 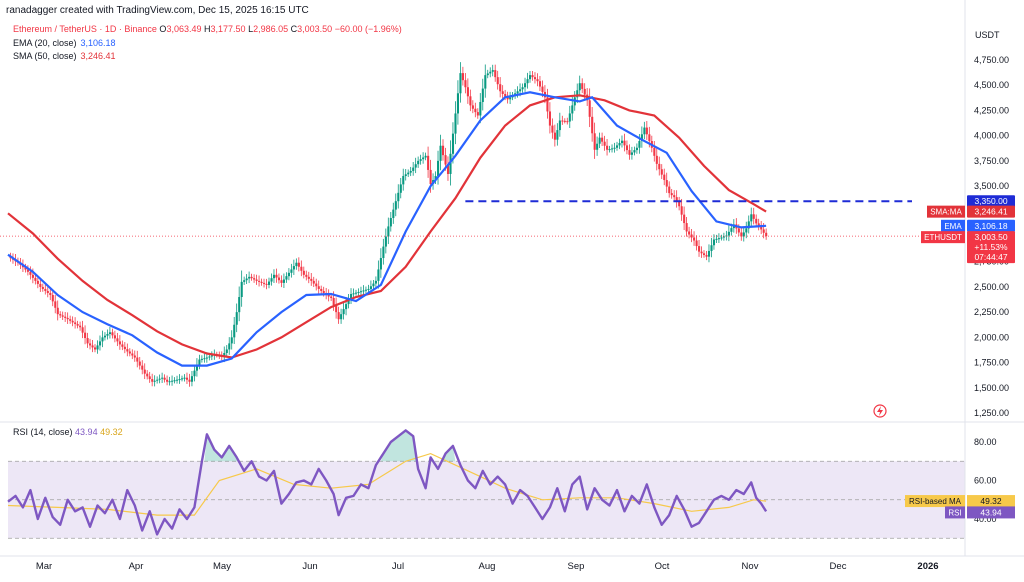 What do you see at coordinates (991, 211) in the screenshot?
I see `sma-tag-bg` at bounding box center [991, 211].